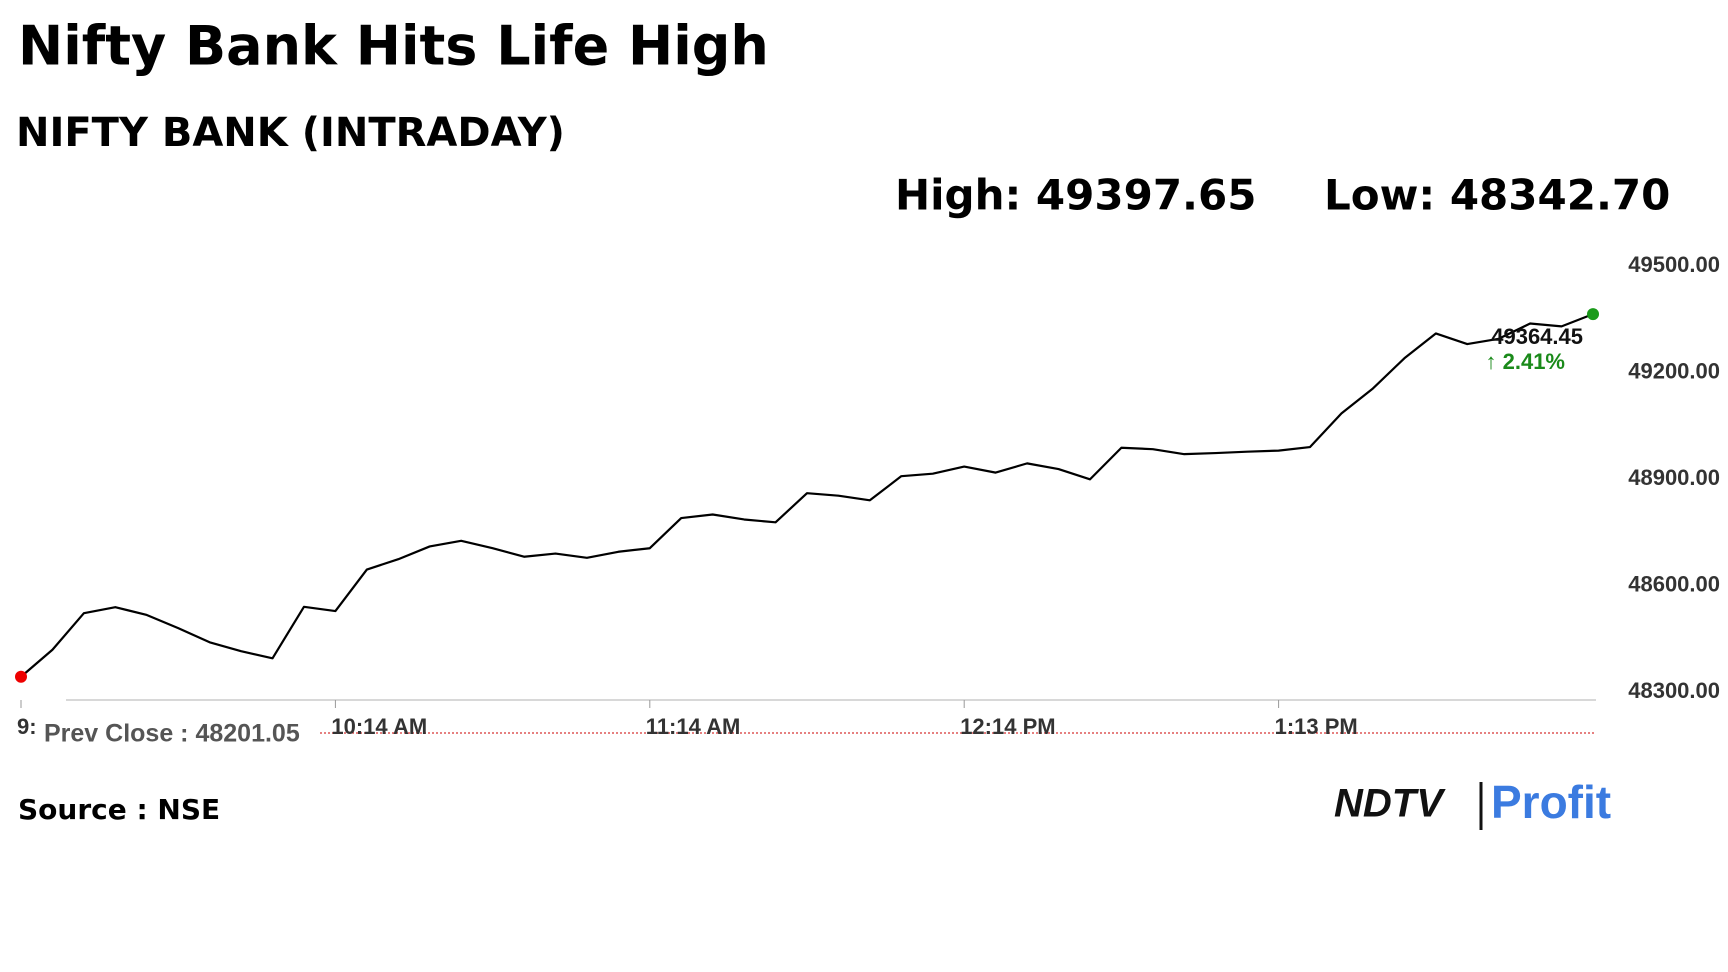  Describe the element at coordinates (1537, 336) in the screenshot. I see `last-value-label: 49364.45` at that location.